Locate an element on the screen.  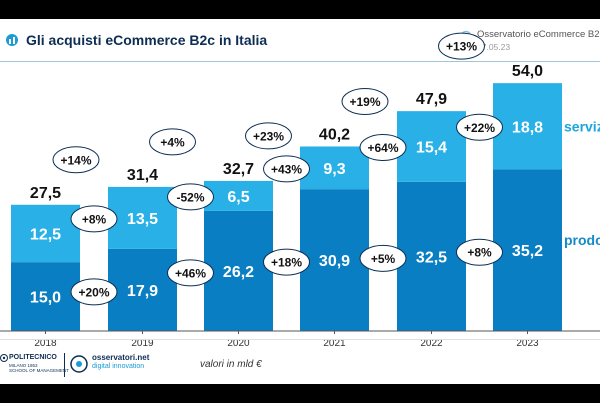
polimi-sub: MILANO 1863 SCHOOL OF MANAGEMENT is located at coordinates (39, 368).